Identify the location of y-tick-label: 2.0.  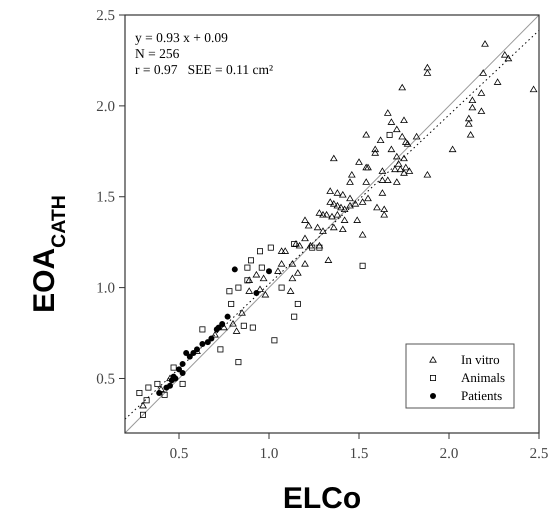
(105, 106).